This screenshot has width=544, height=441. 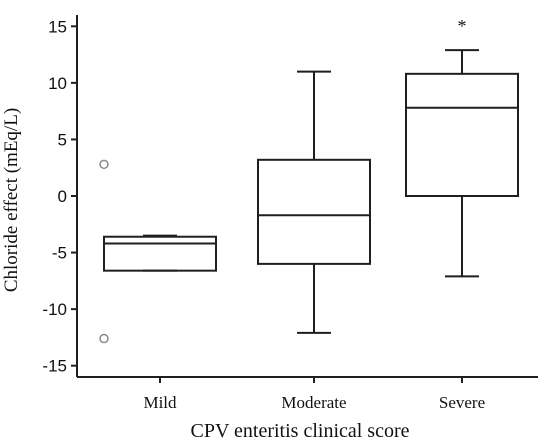 What do you see at coordinates (62, 139) in the screenshot?
I see `y-tick-label: 5` at bounding box center [62, 139].